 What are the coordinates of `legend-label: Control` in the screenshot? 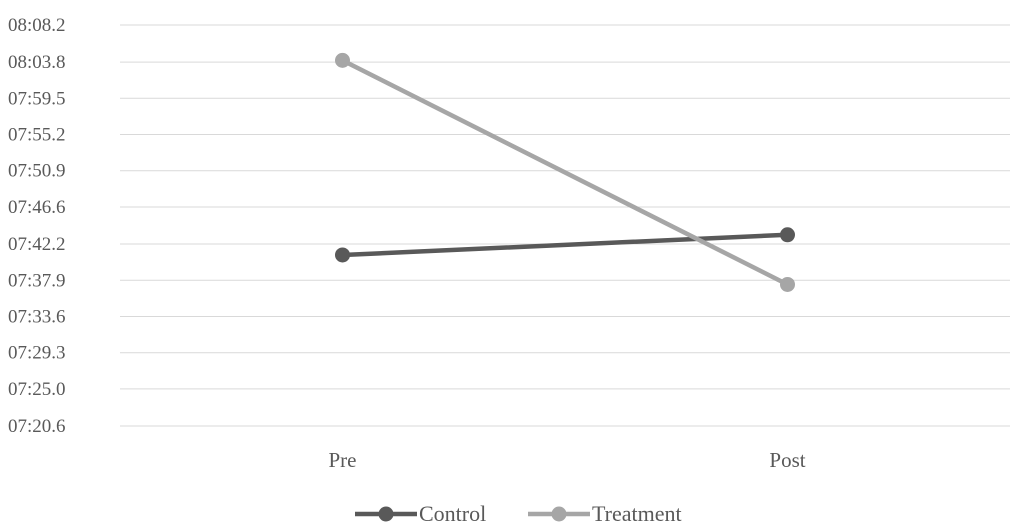 It's located at (452, 513).